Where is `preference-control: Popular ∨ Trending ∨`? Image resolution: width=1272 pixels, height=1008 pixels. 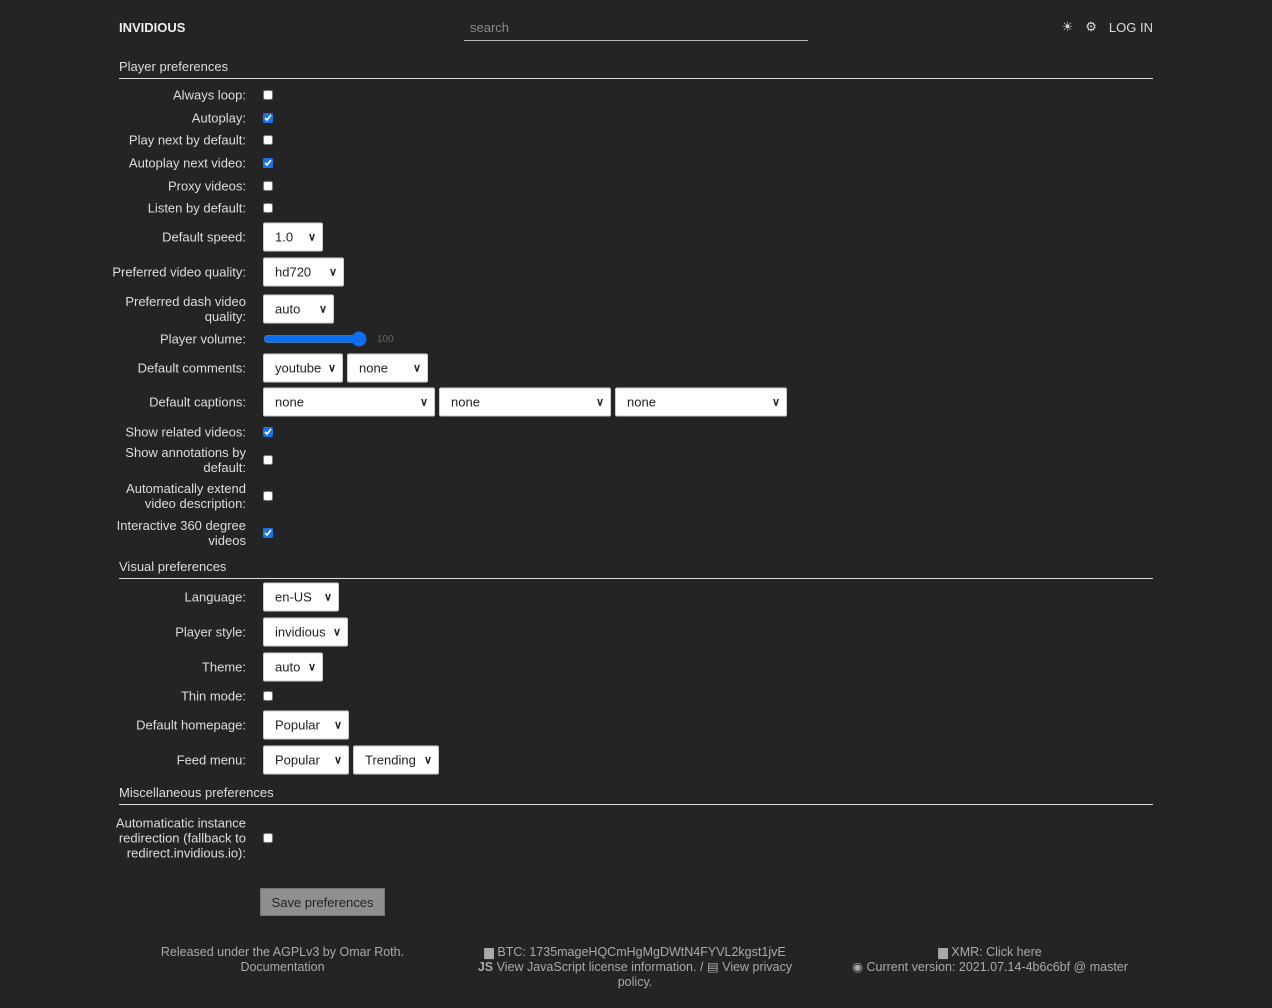
preference-control: Popular ∨ Trending ∨ is located at coordinates (351, 760).